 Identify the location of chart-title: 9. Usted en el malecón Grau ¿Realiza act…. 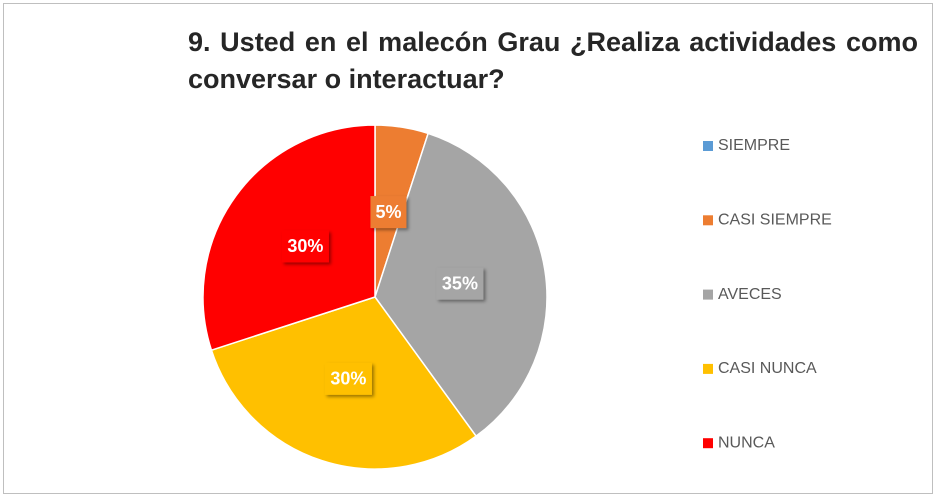
(553, 60).